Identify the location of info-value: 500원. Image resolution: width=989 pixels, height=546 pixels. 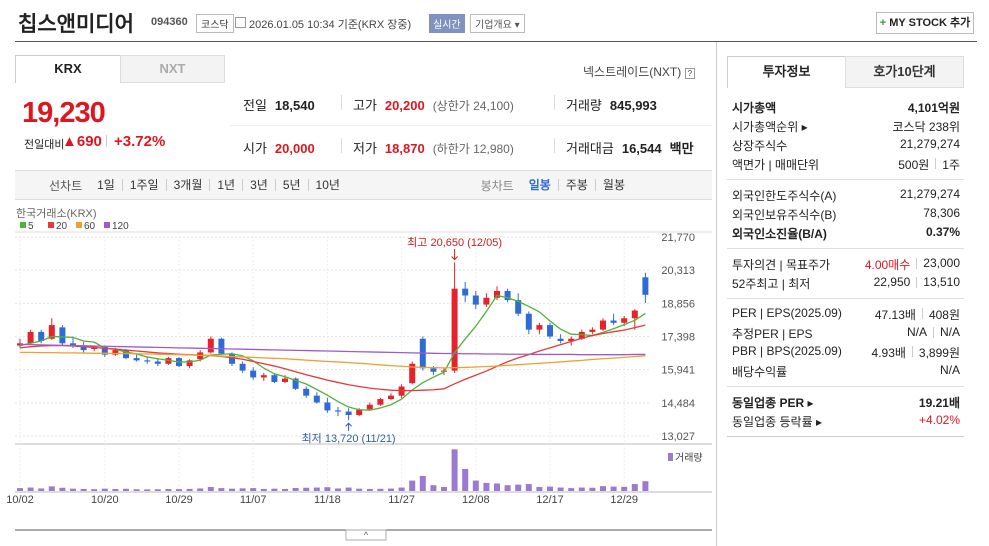
(914, 165).